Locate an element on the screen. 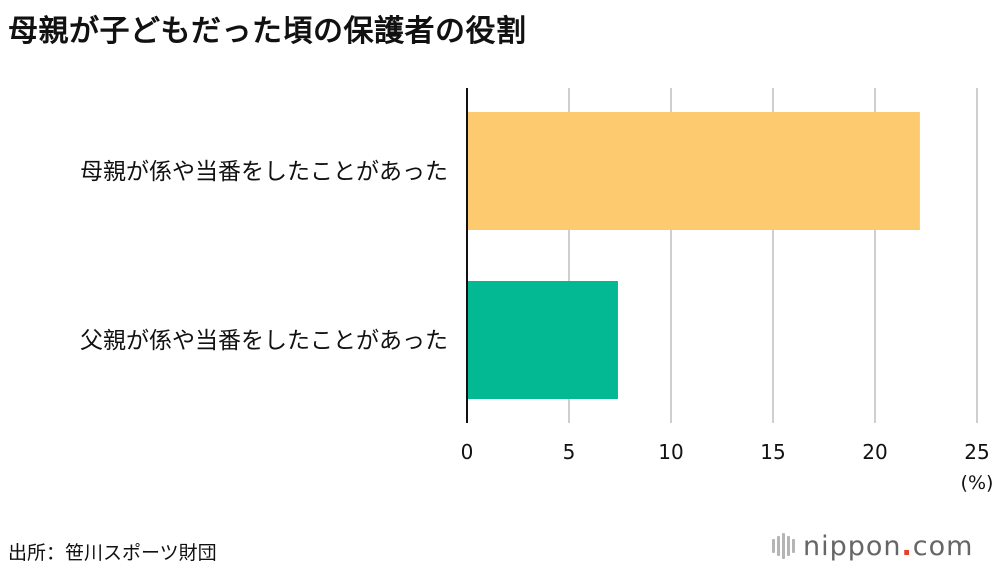  tick-label: 5 is located at coordinates (569, 452).